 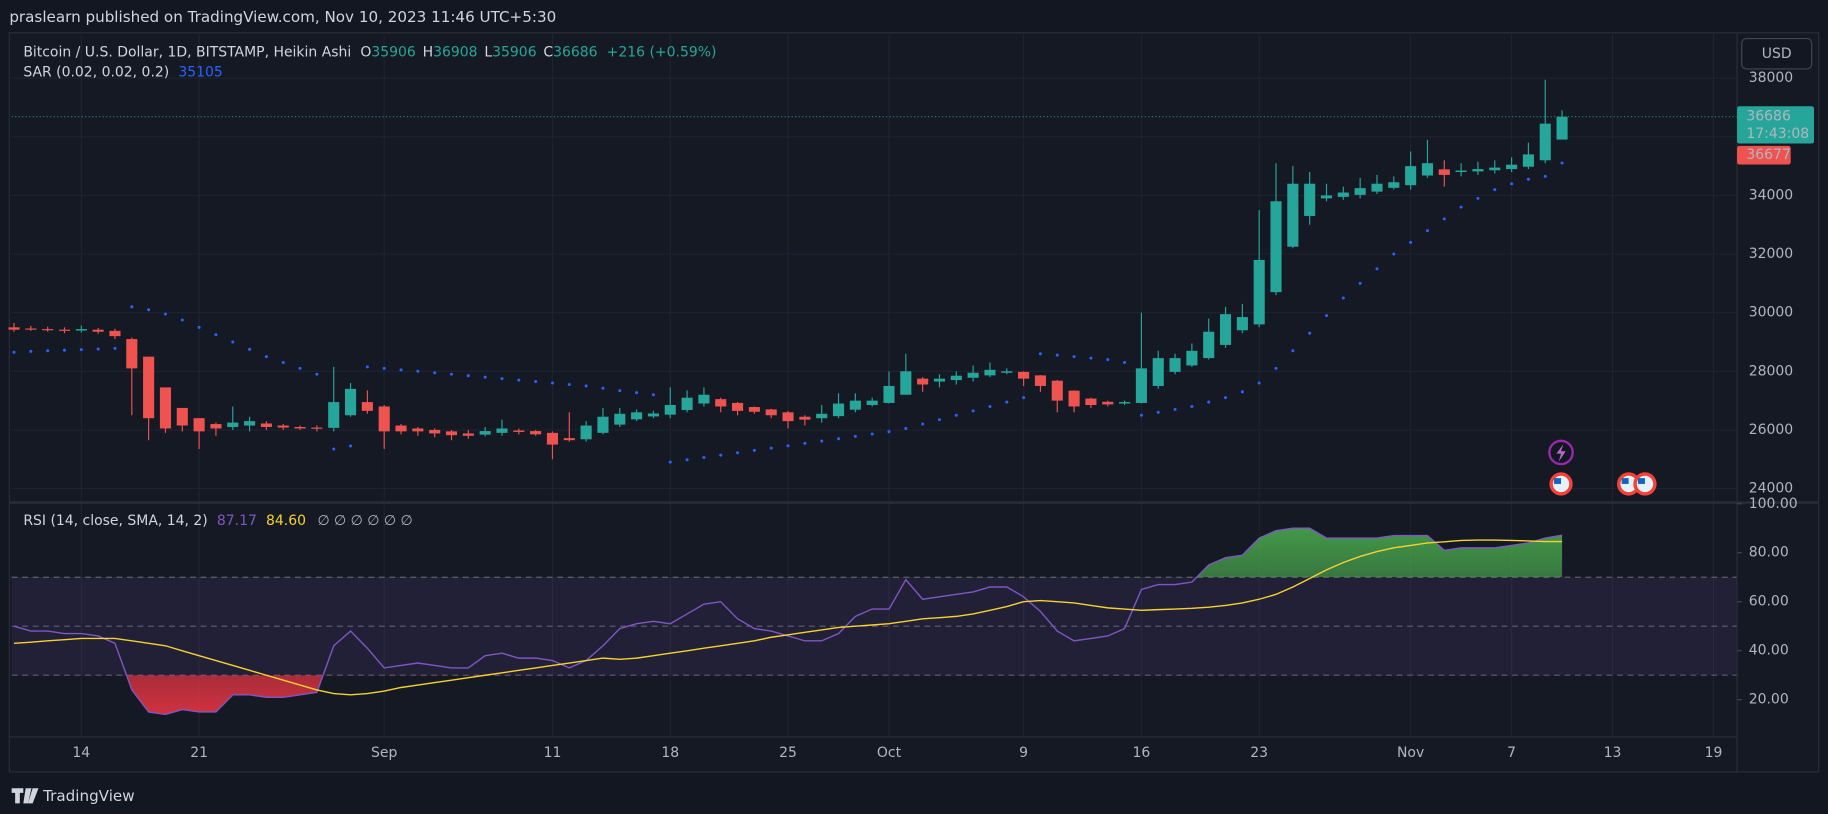 I want to click on x-tick-label: Oct, so click(x=889, y=753).